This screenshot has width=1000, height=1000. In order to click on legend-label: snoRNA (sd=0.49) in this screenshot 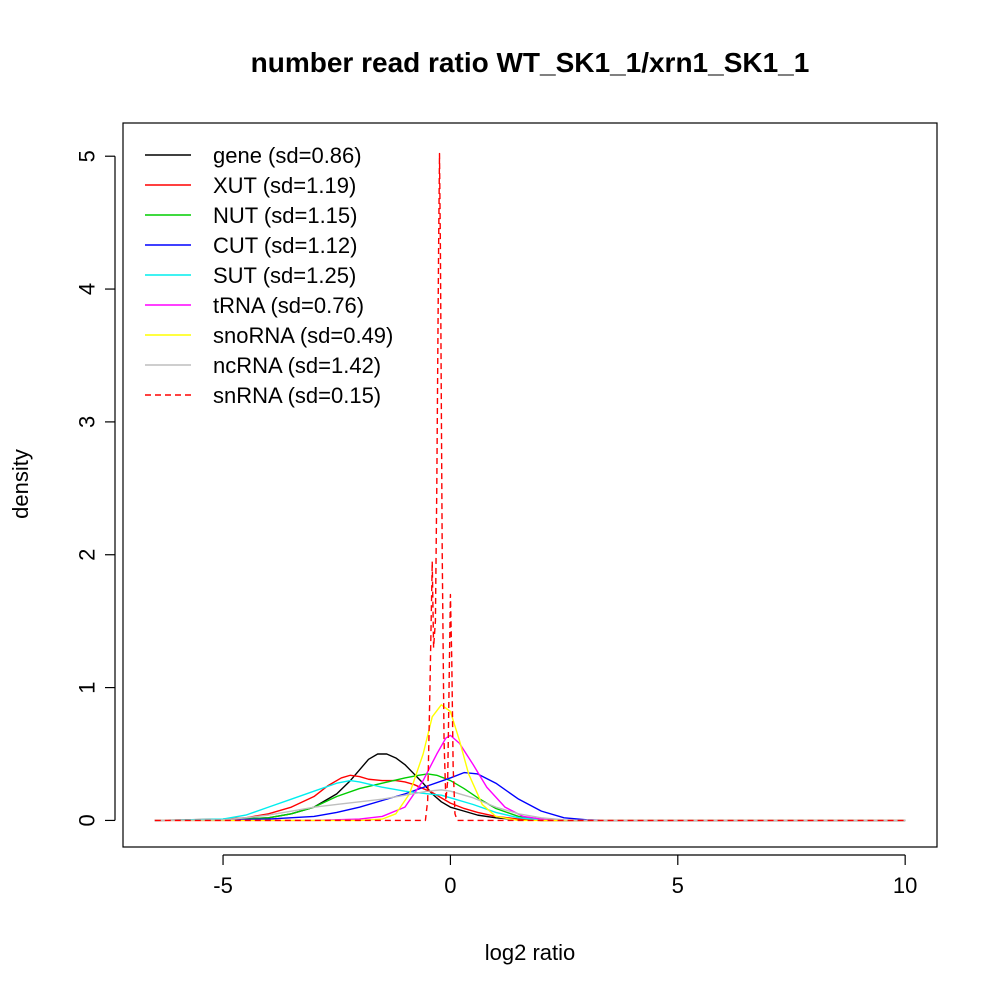, I will do `click(303, 335)`.